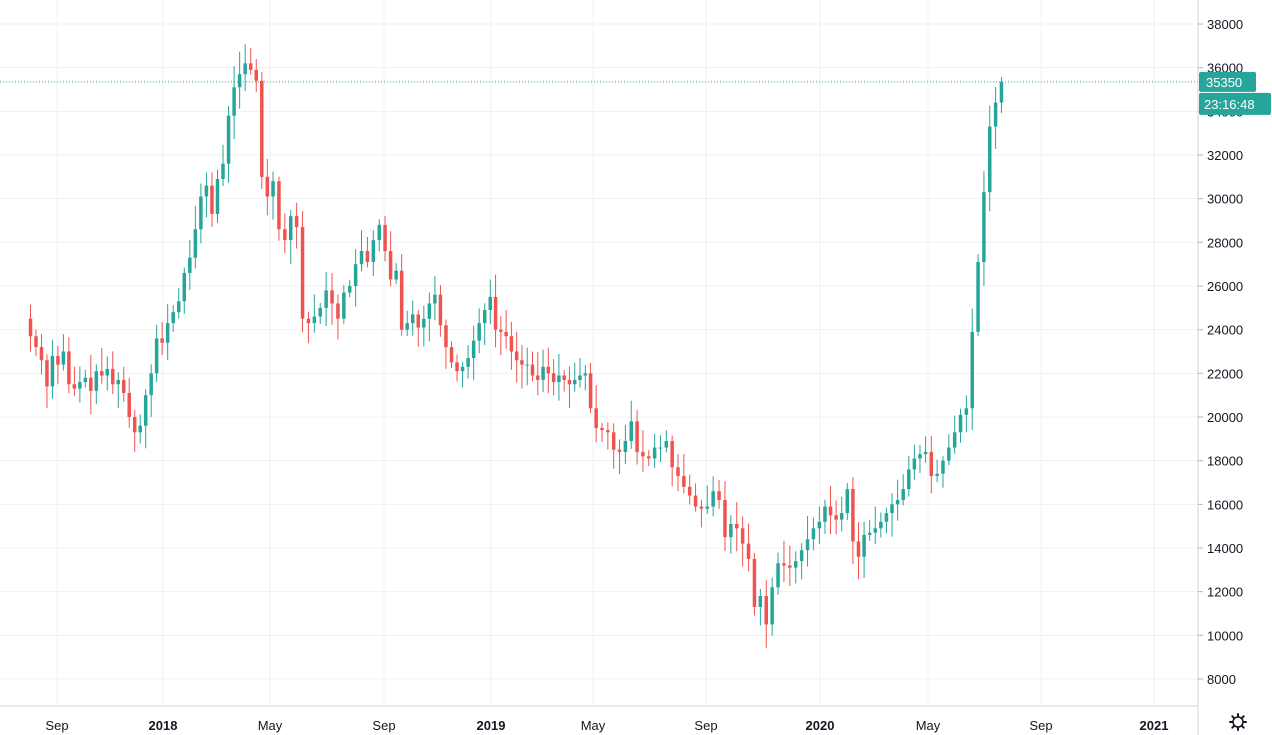 The image size is (1272, 735). Describe the element at coordinates (1225, 155) in the screenshot. I see `price-tick-label: 32000` at that location.